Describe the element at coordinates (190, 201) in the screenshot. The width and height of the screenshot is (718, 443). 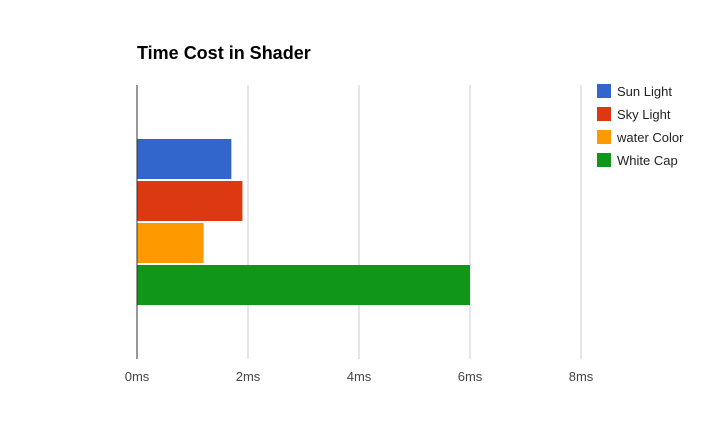
I see `bar-sky-light` at that location.